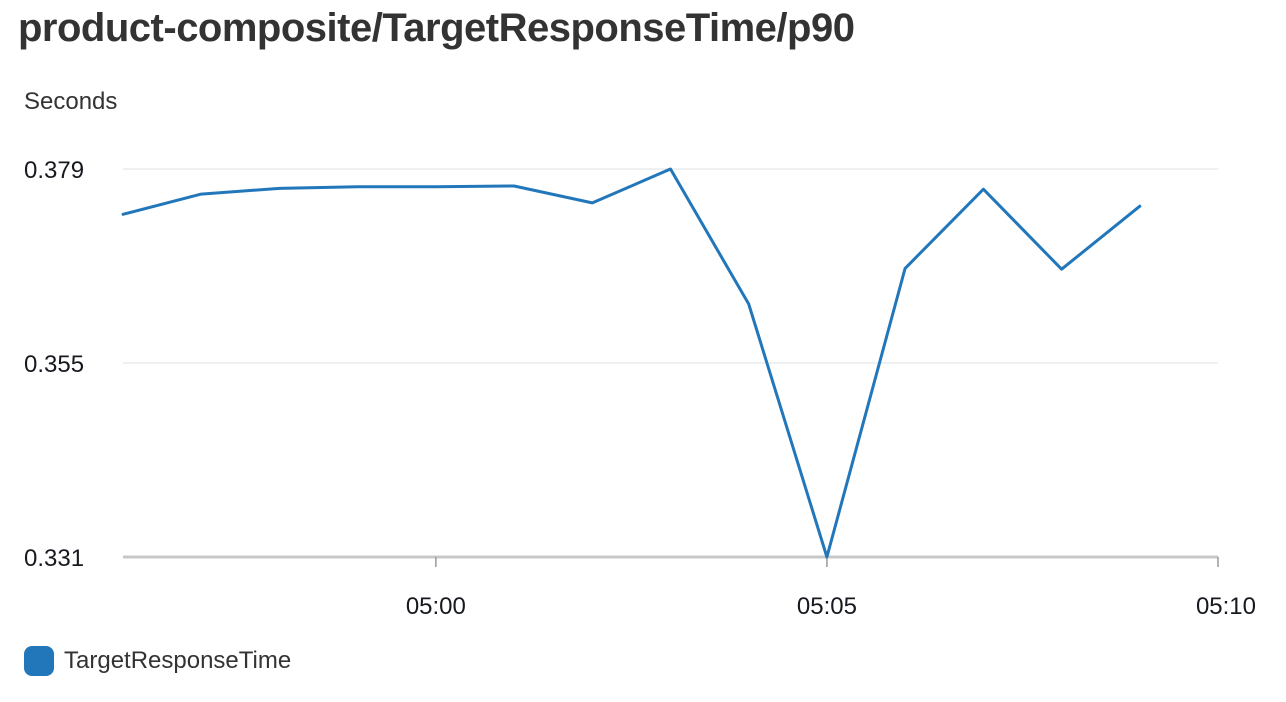 This screenshot has width=1286, height=702. Describe the element at coordinates (436, 28) in the screenshot. I see `chart-title: product-composite/TargetResponseTime/p90` at that location.